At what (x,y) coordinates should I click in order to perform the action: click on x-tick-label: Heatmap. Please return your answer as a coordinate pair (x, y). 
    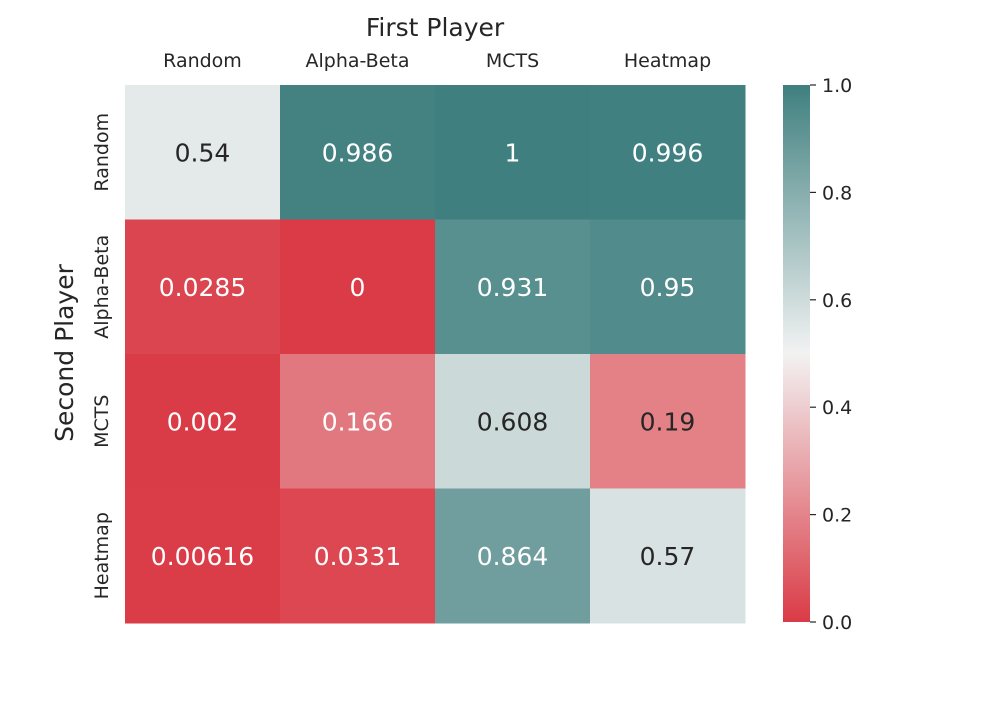
    Looking at the image, I should click on (667, 61).